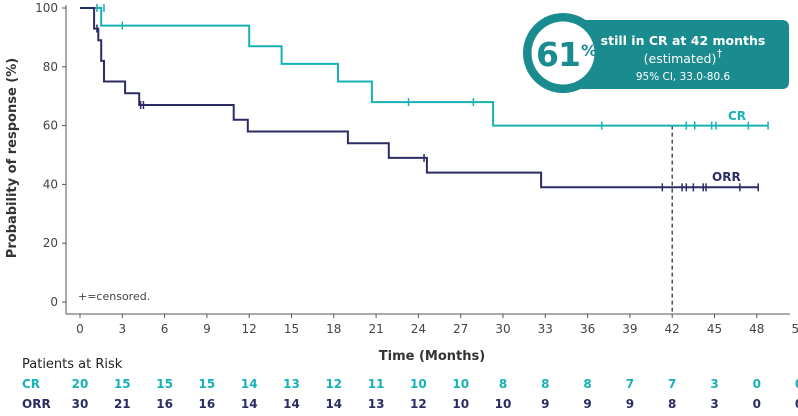 This screenshot has height=416, width=798. I want to click on x-ticks: 03691215182124273033363942454851, so click(437, 325).